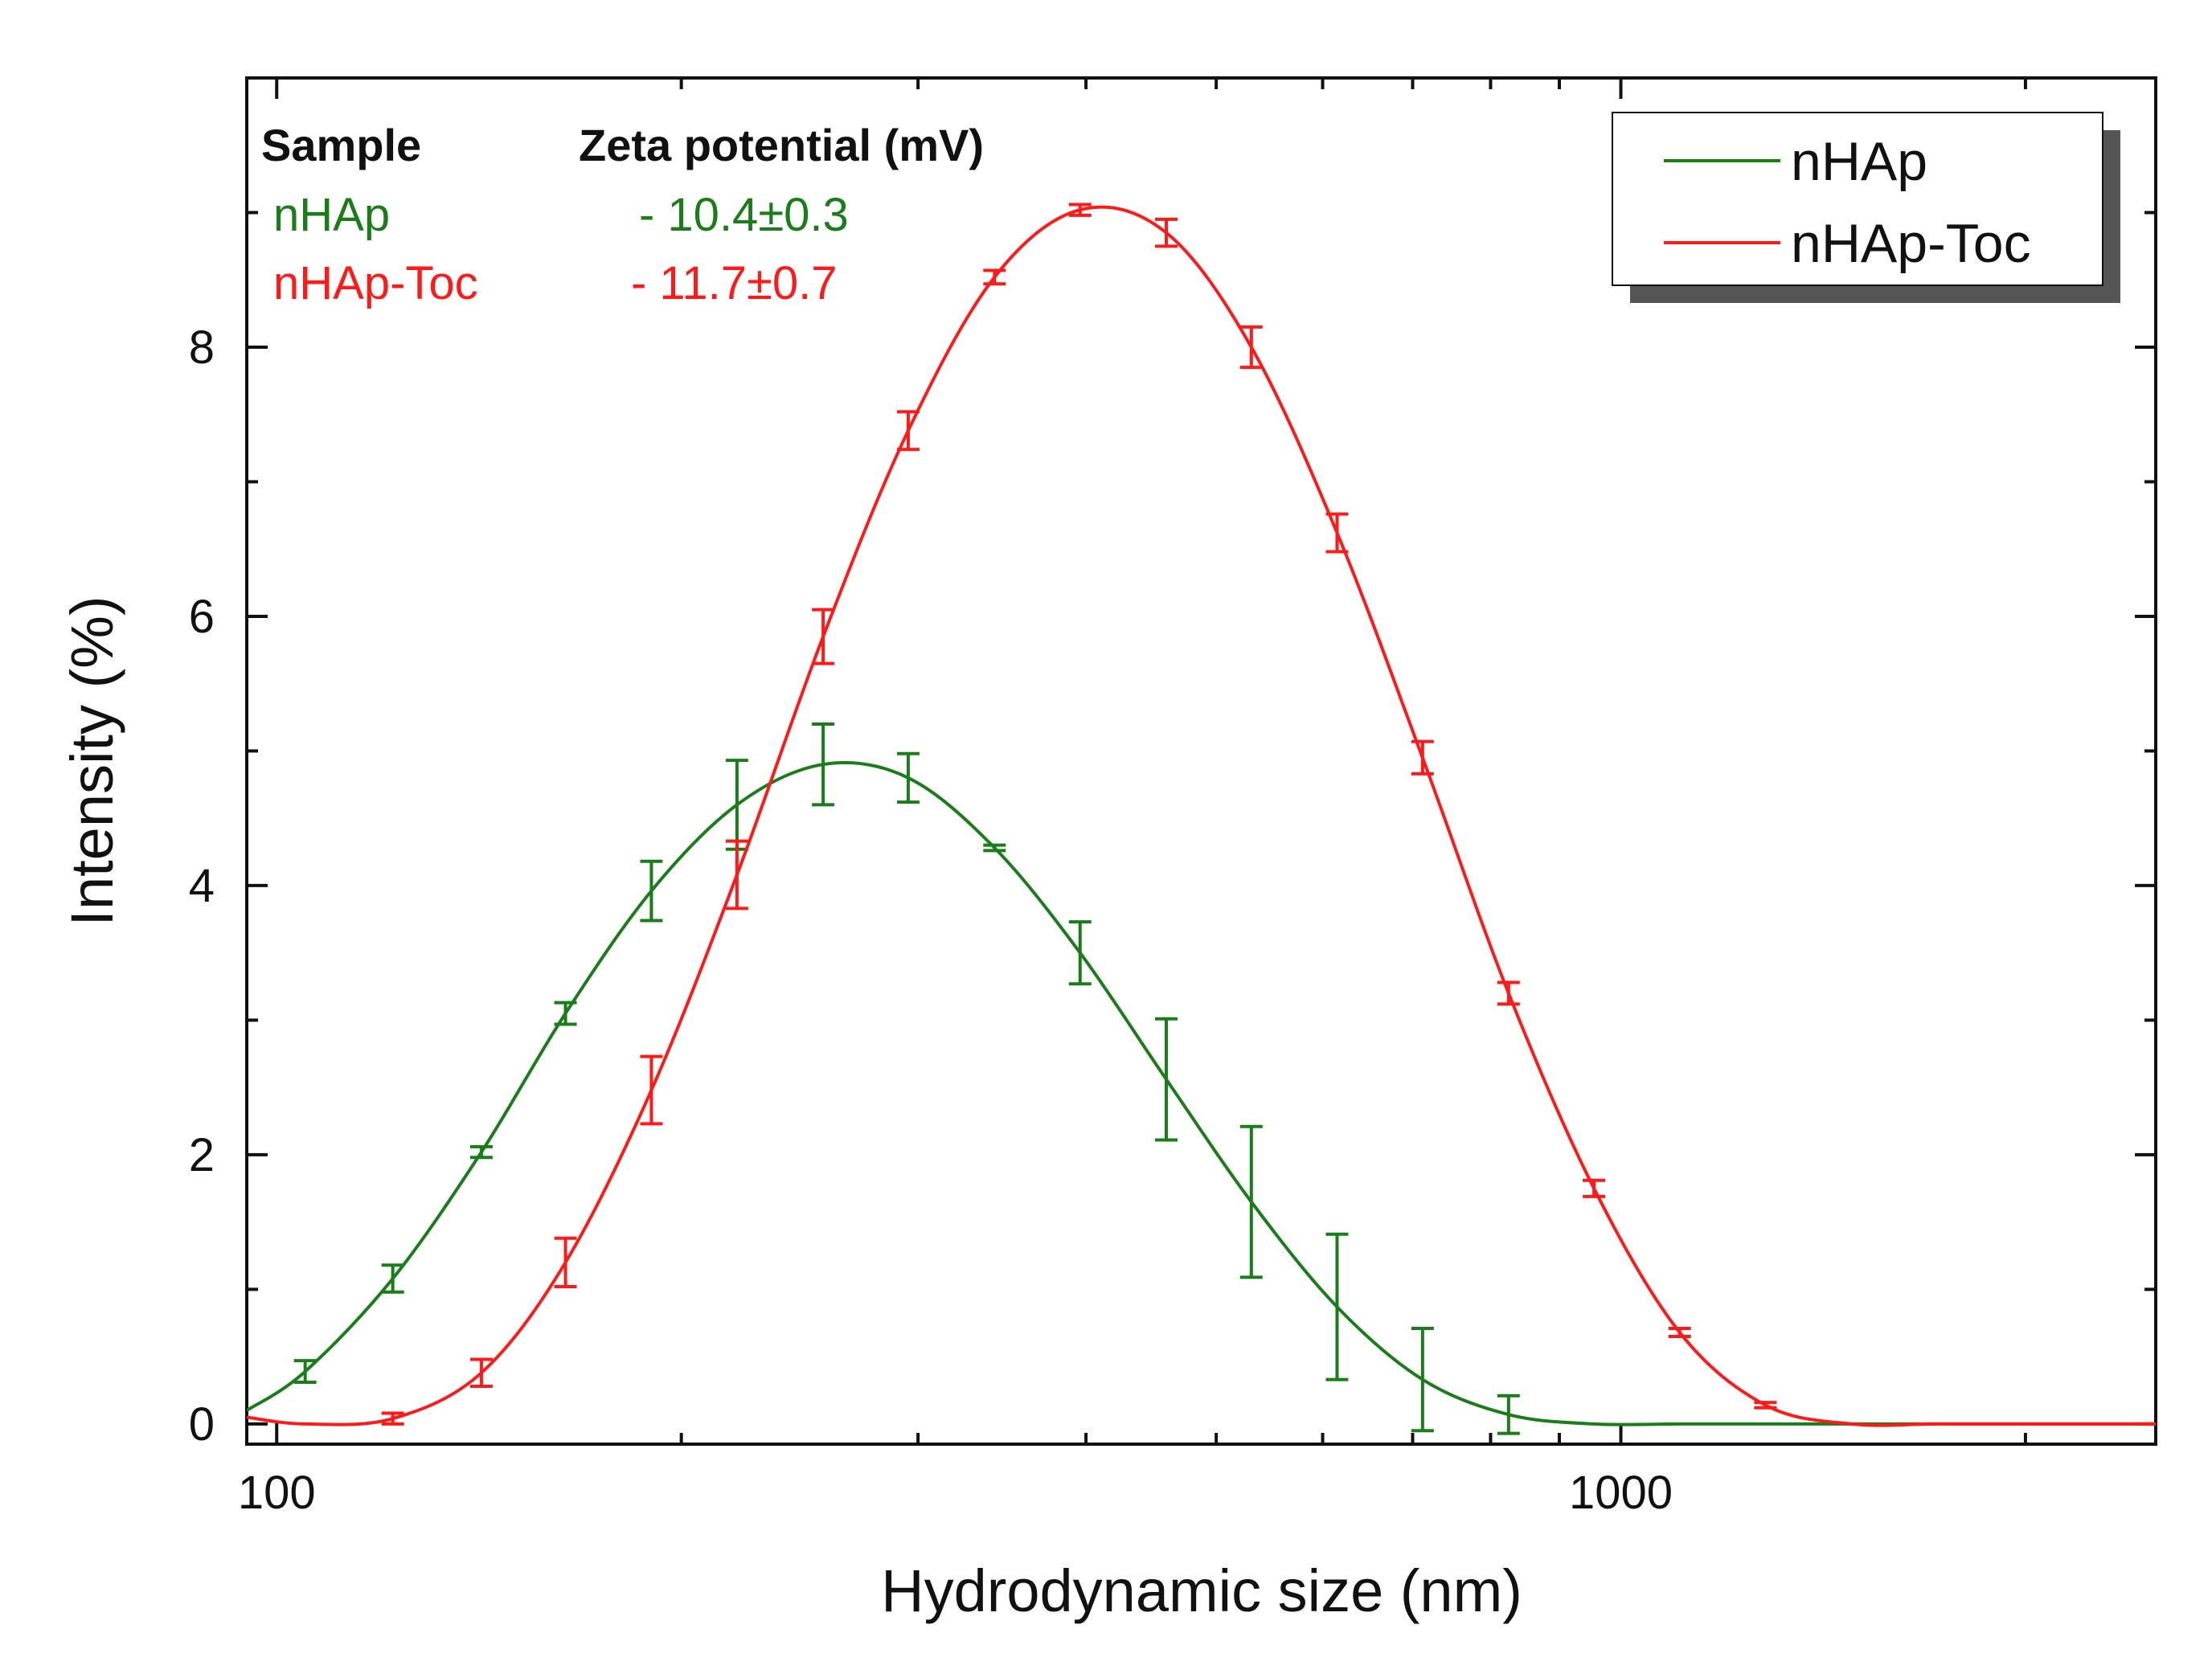  Describe the element at coordinates (202, 1424) in the screenshot. I see `y-tick-label: 0` at that location.